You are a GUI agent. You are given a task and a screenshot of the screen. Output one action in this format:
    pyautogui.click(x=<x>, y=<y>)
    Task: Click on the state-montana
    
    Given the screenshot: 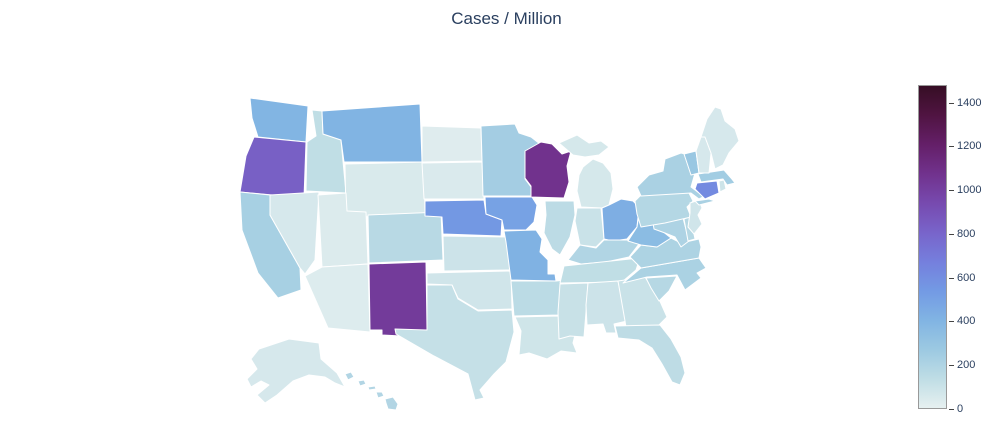 What is the action you would take?
    pyautogui.click(x=372, y=133)
    